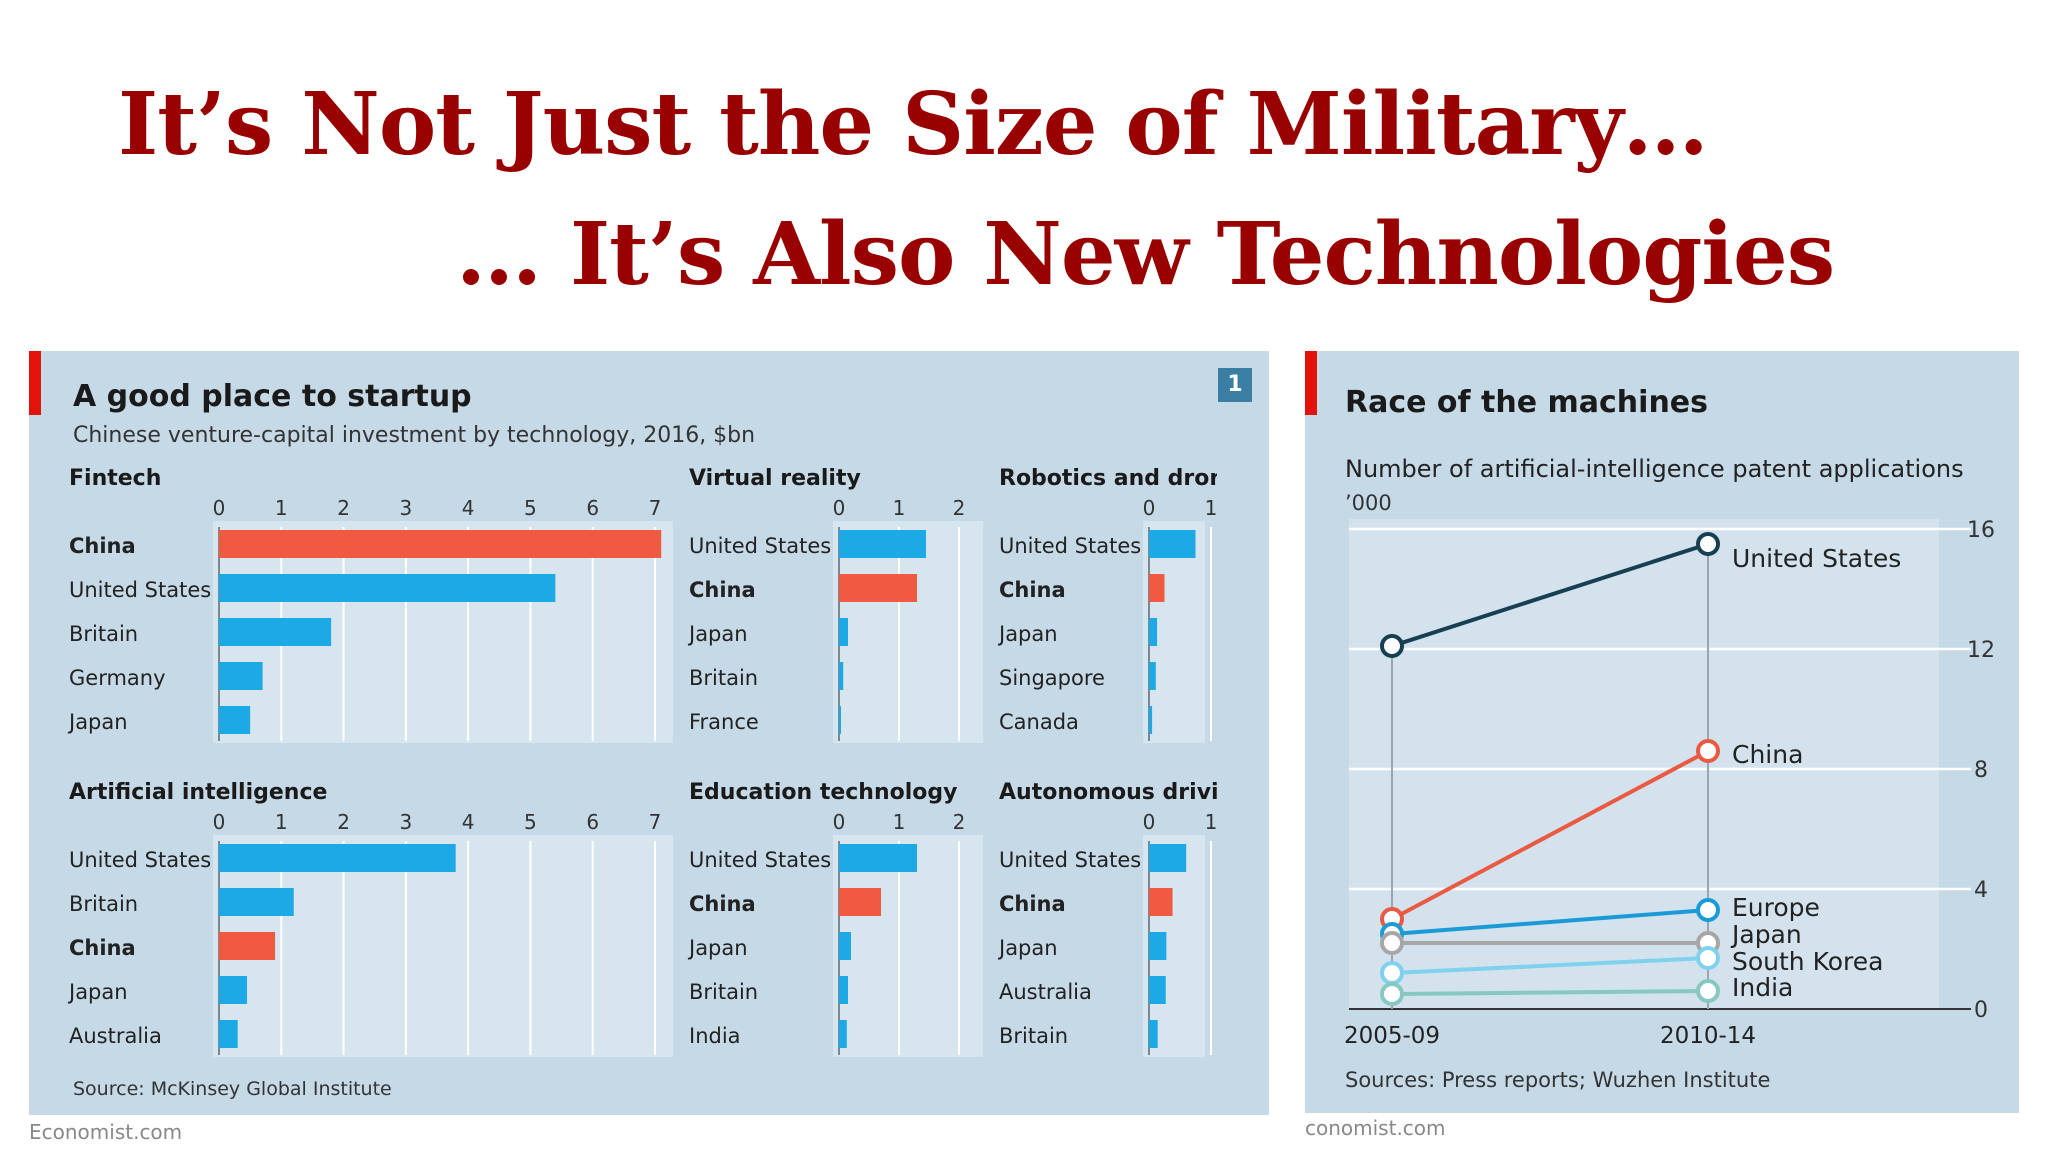  Describe the element at coordinates (1981, 530) in the screenshot. I see `y-tick-label: 16` at that location.